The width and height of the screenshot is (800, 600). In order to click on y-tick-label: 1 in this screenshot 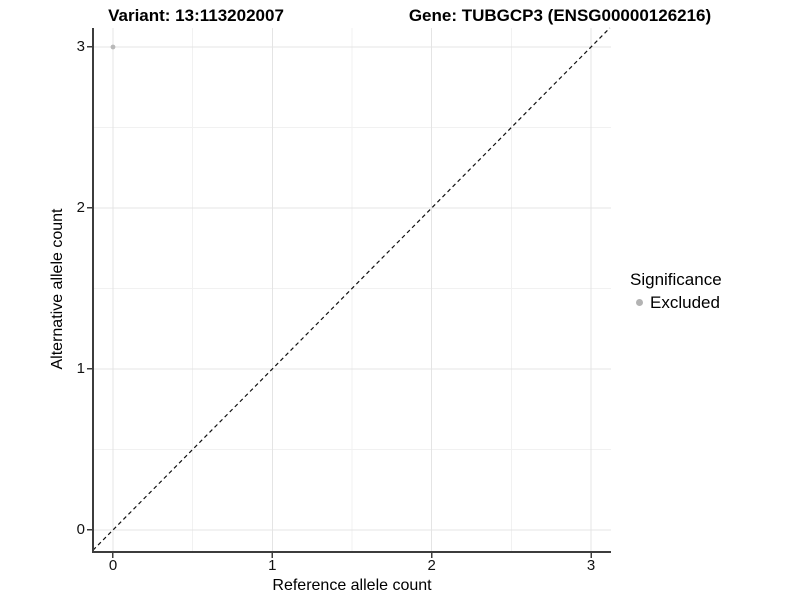, I will do `click(80, 368)`.